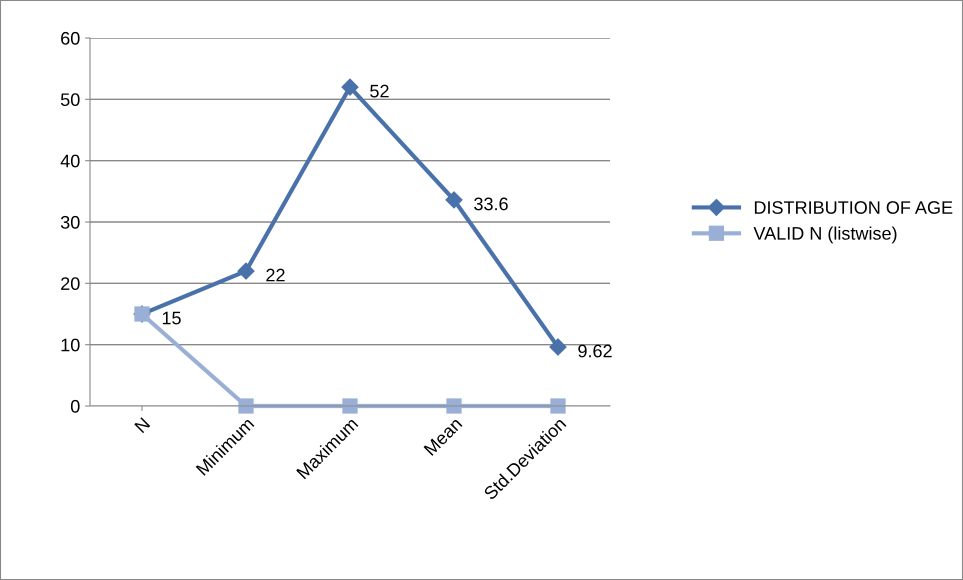 The width and height of the screenshot is (963, 580). What do you see at coordinates (853, 207) in the screenshot?
I see `legend-label: DISTRIBUTION OF AGE` at bounding box center [853, 207].